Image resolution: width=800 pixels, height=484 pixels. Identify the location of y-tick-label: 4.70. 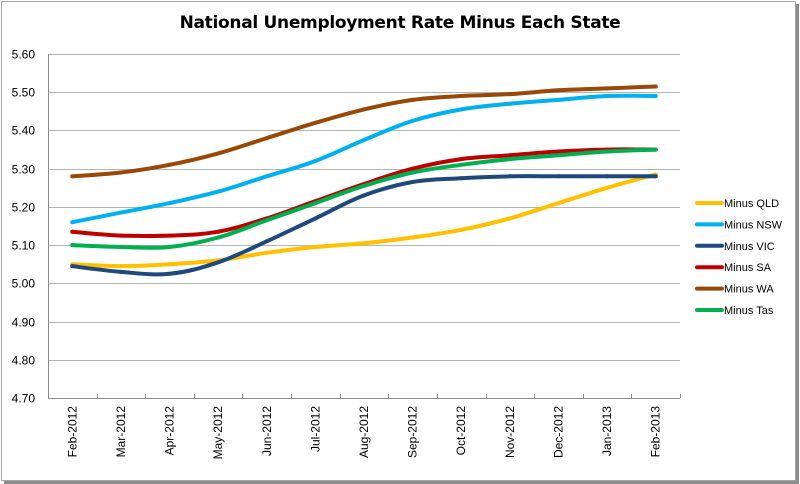
(24, 399).